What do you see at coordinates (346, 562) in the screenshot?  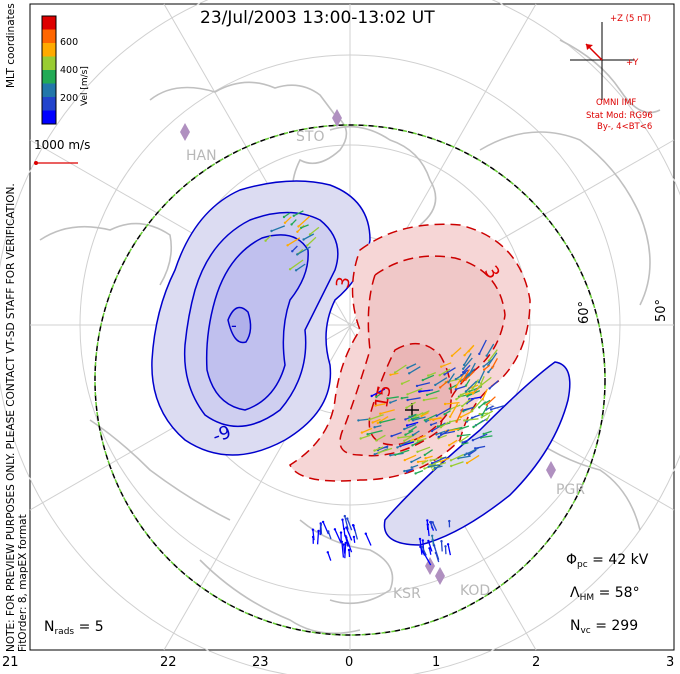 I see `coast-alaska` at bounding box center [346, 562].